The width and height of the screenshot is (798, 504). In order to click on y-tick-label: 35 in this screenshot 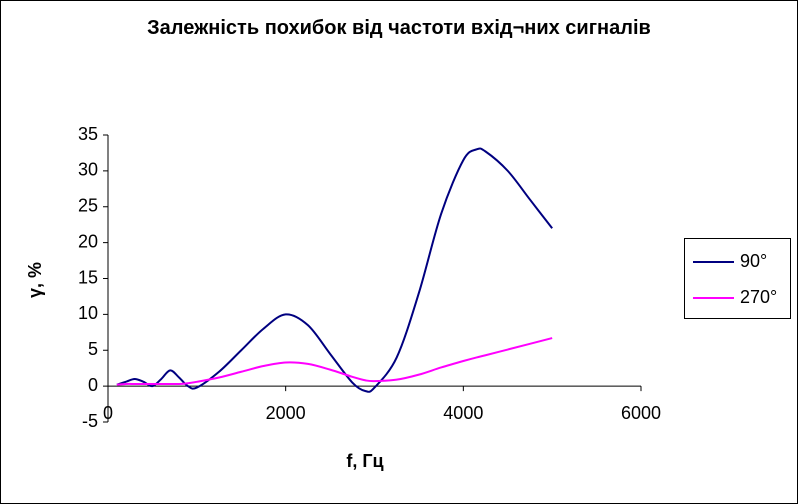, I will do `click(88, 134)`.